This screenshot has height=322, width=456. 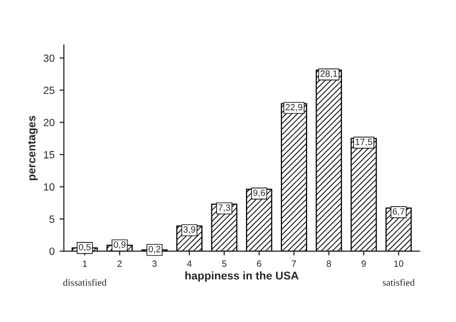 What do you see at coordinates (294, 263) in the screenshot?
I see `x-tick-label: 7` at bounding box center [294, 263].